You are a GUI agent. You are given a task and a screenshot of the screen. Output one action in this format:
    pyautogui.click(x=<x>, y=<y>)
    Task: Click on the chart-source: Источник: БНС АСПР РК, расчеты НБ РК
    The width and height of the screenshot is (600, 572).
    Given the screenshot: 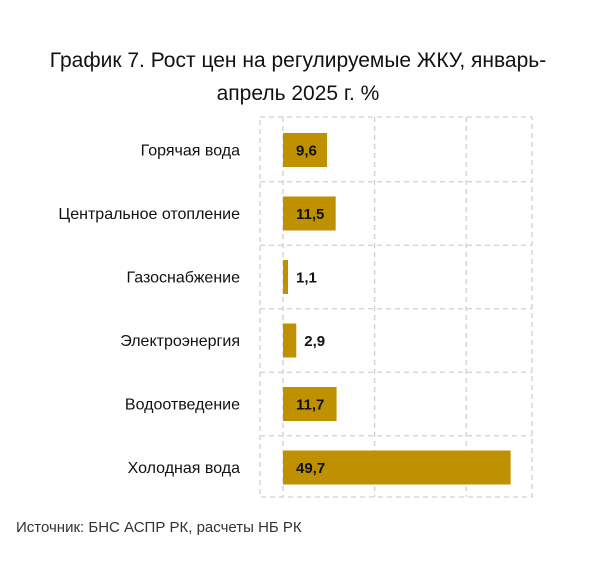 What is the action you would take?
    pyautogui.click(x=159, y=527)
    